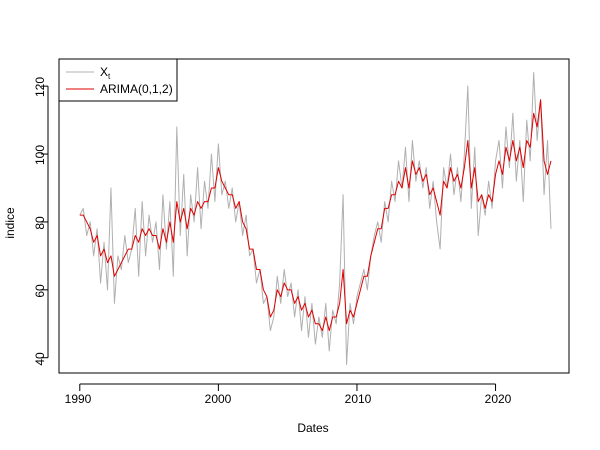 The height and width of the screenshot is (450, 600). I want to click on y-tick-label: 80, so click(40, 223).